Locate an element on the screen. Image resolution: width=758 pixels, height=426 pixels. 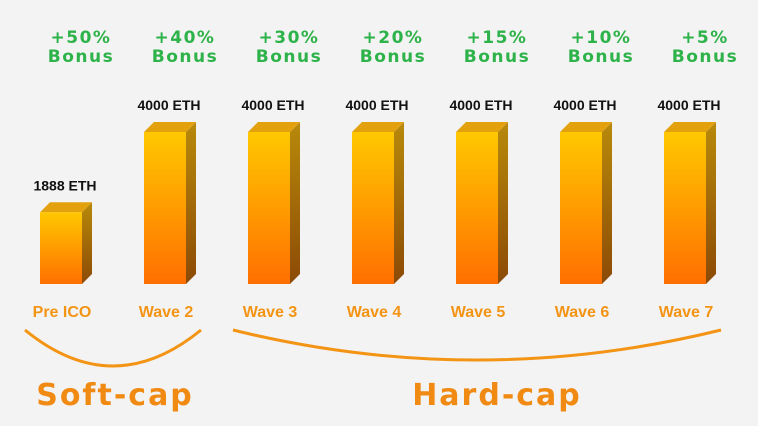
group-hard-cap: Hard-cap is located at coordinates (477, 370).